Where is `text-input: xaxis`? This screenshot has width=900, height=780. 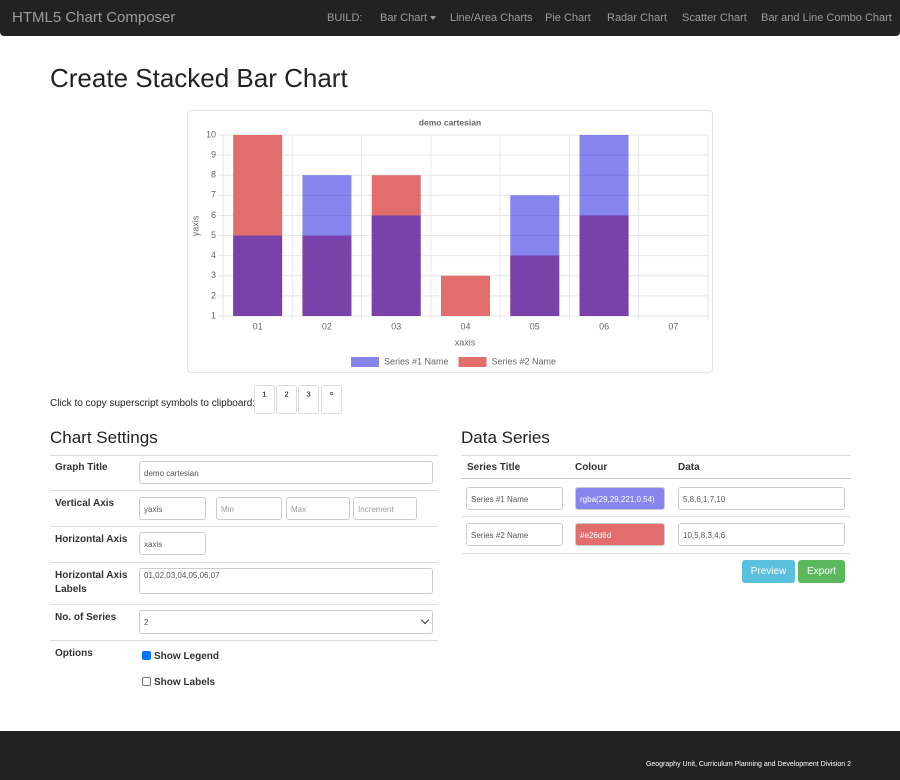
text-input: xaxis is located at coordinates (172, 543).